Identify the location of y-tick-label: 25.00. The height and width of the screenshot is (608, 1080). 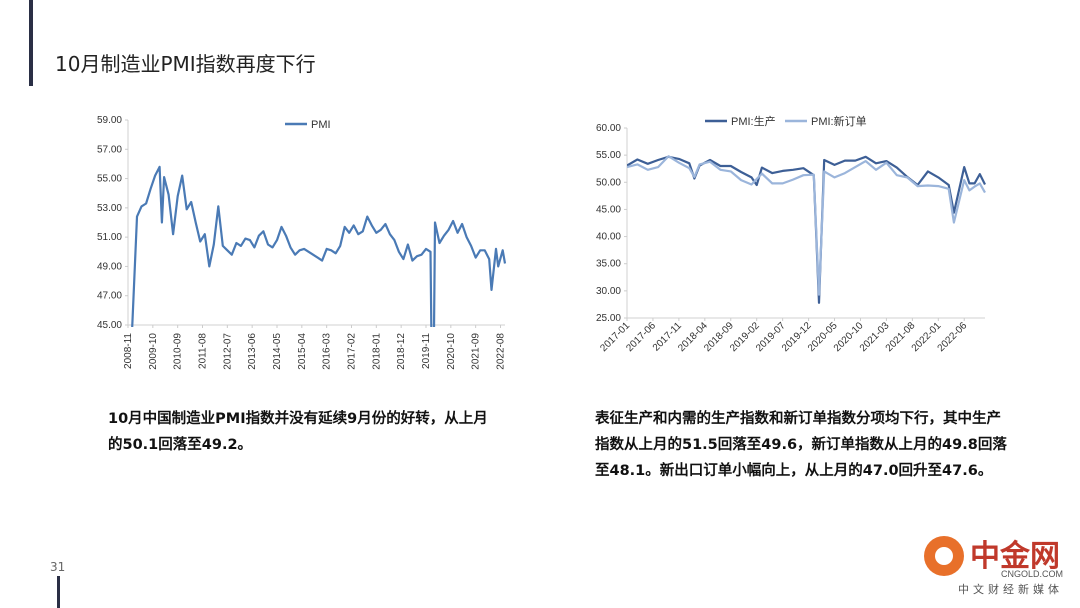
(608, 318).